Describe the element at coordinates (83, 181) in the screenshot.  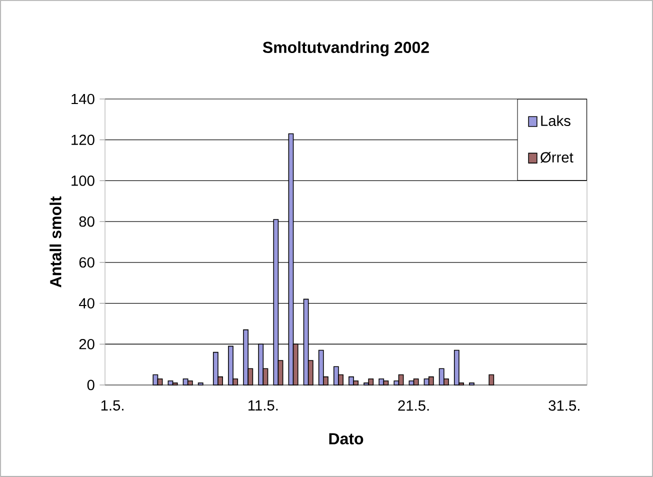
I see `y-tick-label: 100` at that location.